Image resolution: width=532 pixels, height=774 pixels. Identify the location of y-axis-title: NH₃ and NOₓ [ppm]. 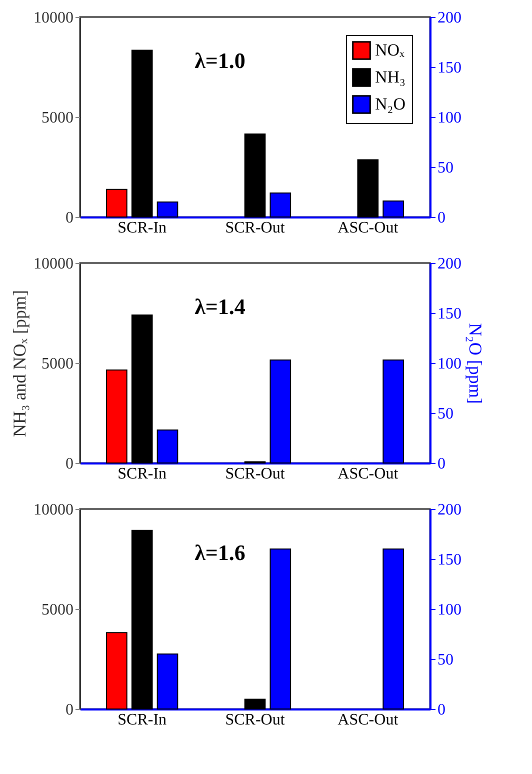
(20, 363).